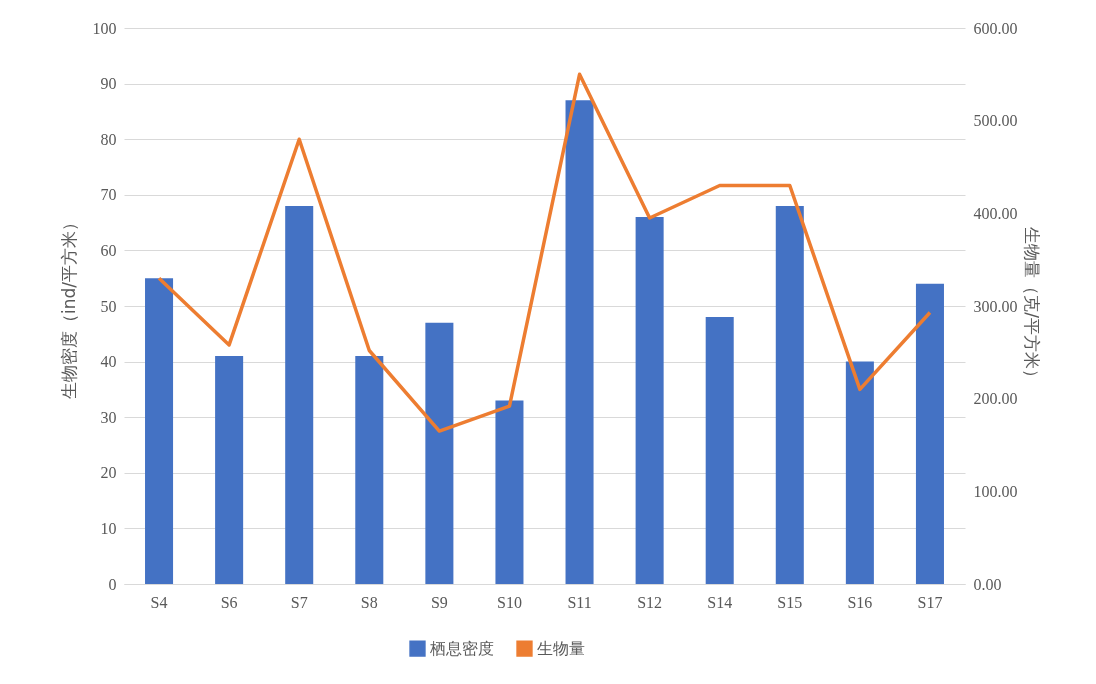  I want to click on y2-tick-label: 100.00, so click(995, 491).